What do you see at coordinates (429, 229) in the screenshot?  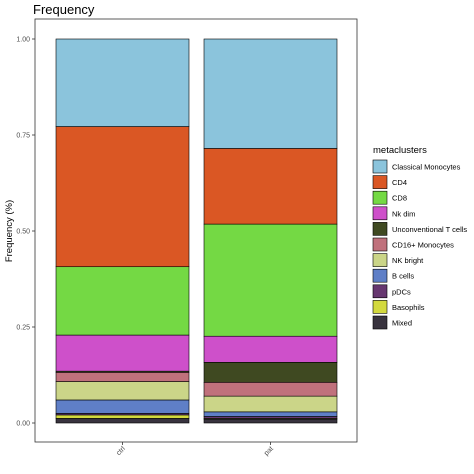 I see `legend-label: Unconventional T cells` at bounding box center [429, 229].